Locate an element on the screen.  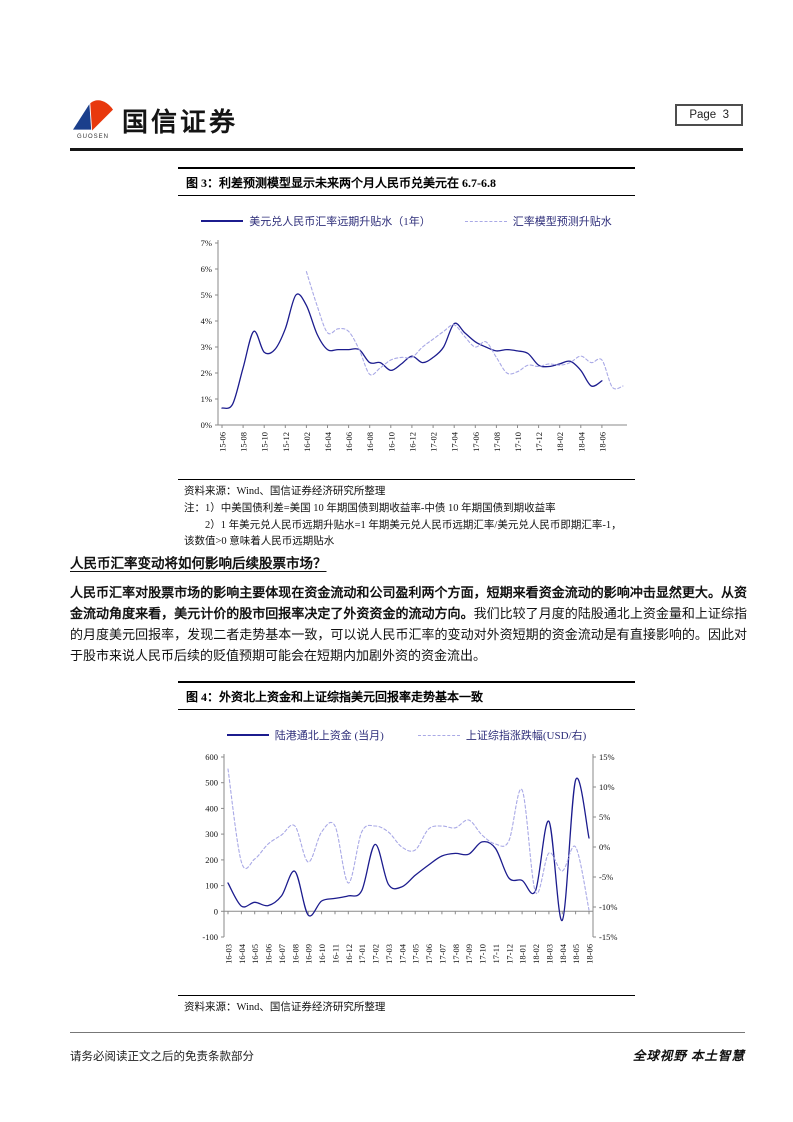
svg-text: 16-02 is located at coordinates (307, 442).